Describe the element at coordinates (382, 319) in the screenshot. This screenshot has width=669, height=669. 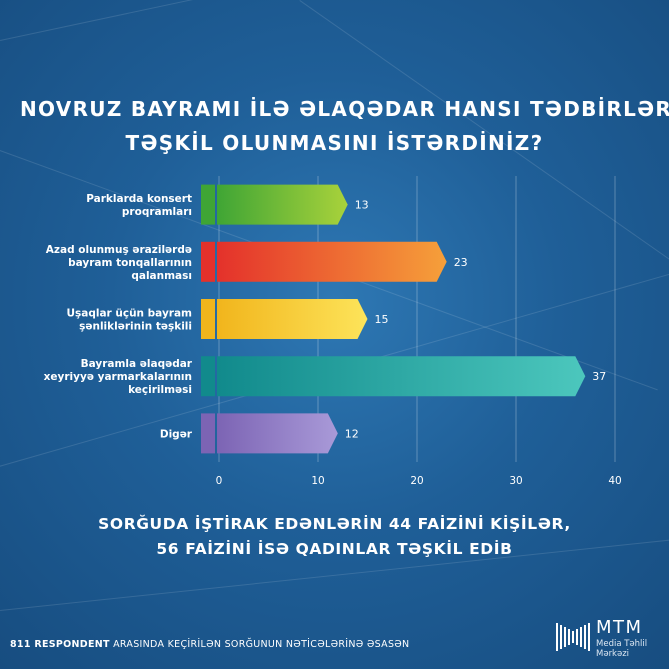
I see `bar-value-label: 15` at that location.